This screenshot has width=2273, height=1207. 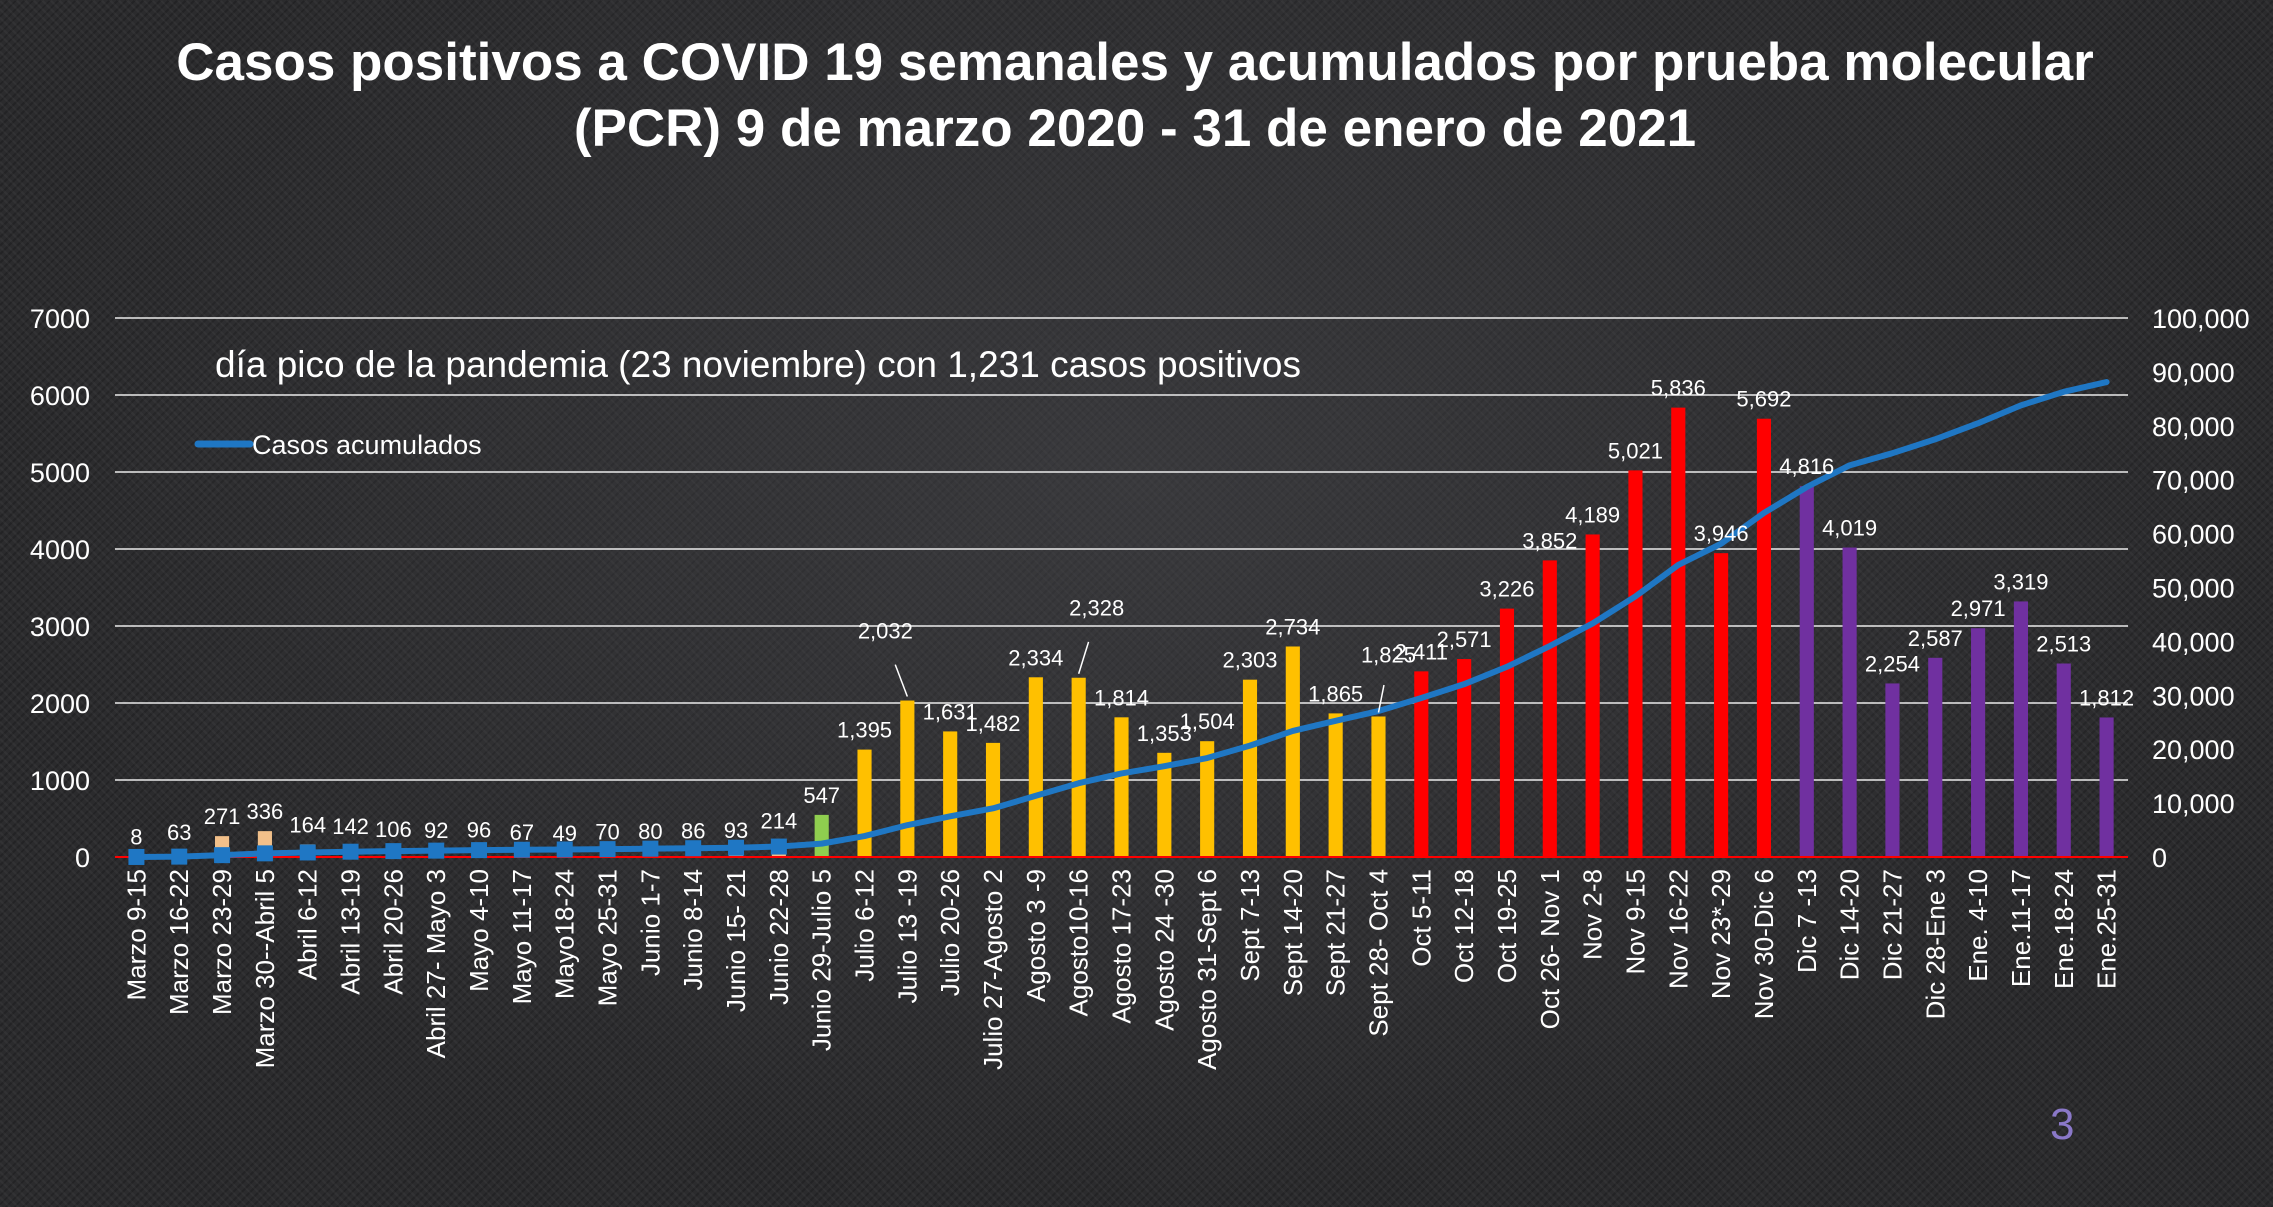 I want to click on x-tick-label: Agosto10-16, so click(x=1079, y=942).